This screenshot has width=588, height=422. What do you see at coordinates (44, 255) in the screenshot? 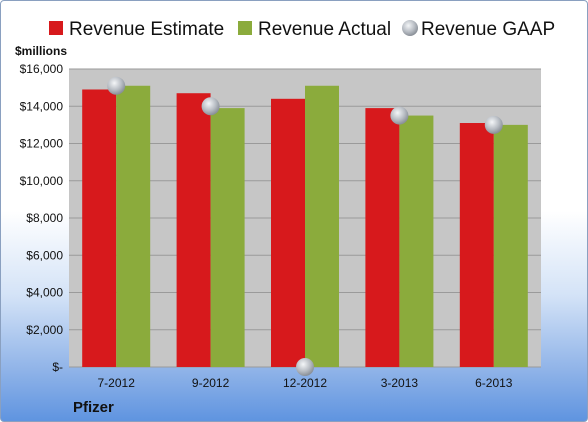
I see `y-tick-label: $6,000` at bounding box center [44, 255].